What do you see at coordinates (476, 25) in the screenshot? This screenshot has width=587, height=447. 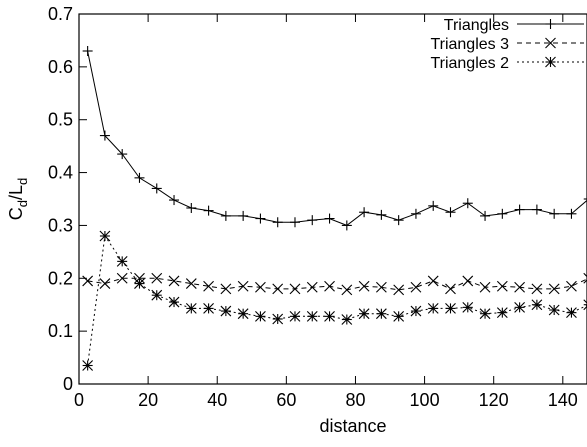 I see `legend-label: Triangles` at bounding box center [476, 25].